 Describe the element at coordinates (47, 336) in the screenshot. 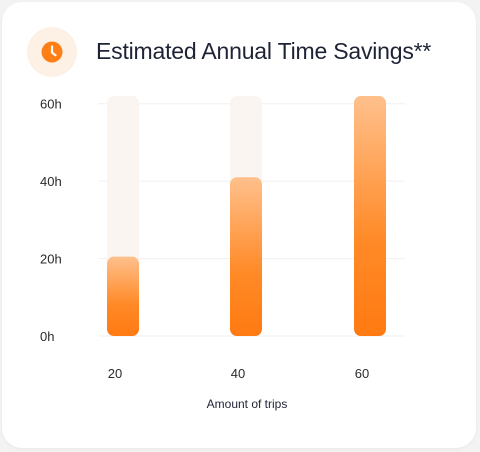

I see `y-tick-label: 0h` at that location.